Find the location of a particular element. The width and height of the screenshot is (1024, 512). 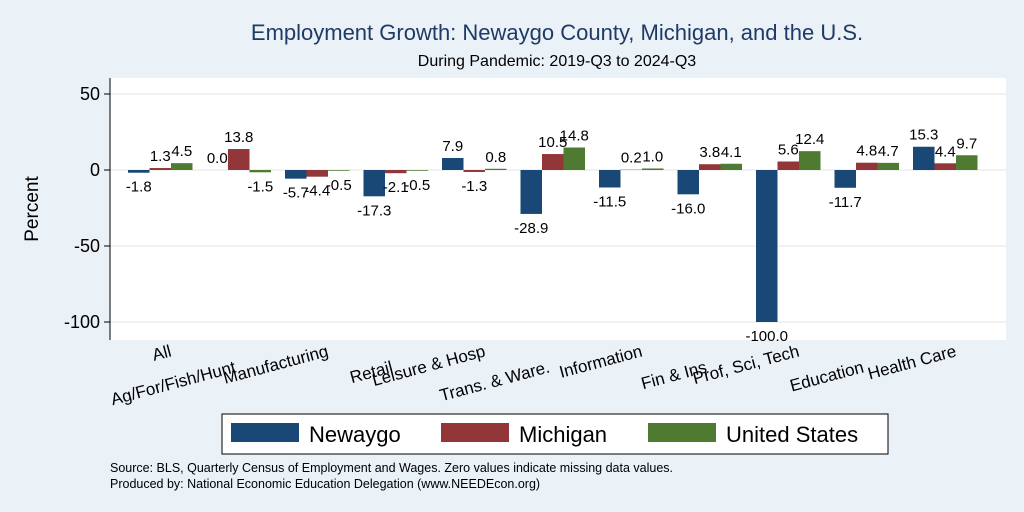

data-label-0-9: -11.7 is located at coordinates (845, 202).